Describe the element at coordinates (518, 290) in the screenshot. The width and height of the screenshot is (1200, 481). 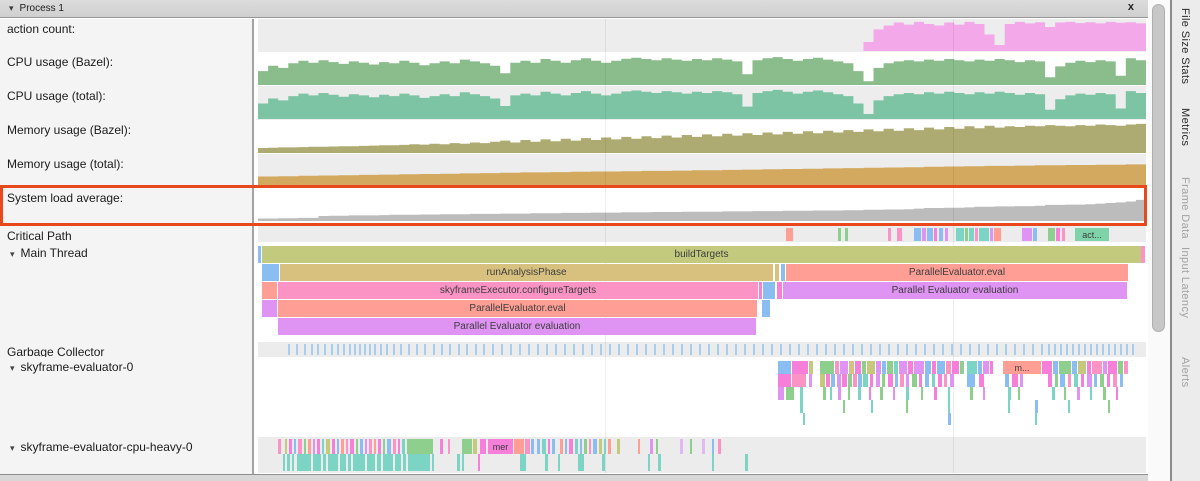
I see `trace-slice-labeled: skyframeExecutor.configureTargets` at that location.